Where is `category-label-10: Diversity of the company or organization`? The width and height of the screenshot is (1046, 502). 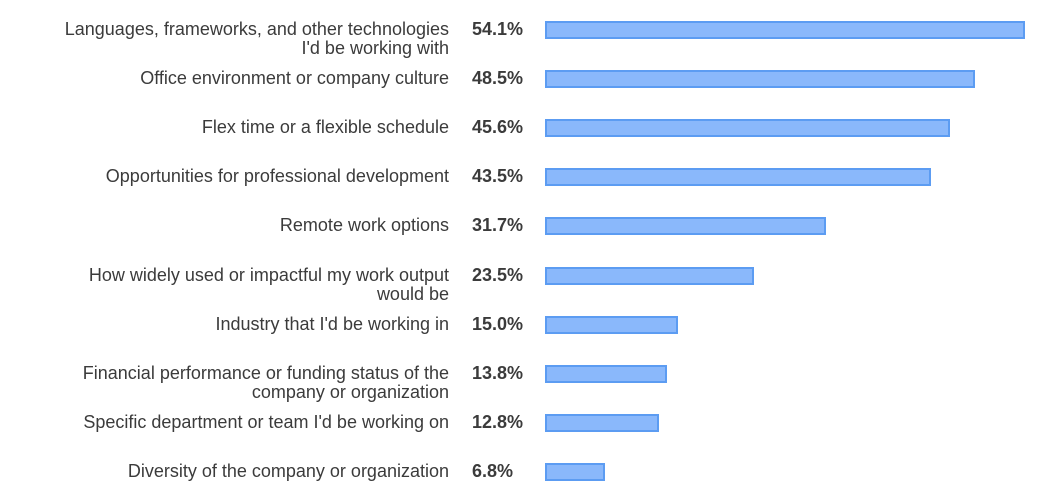
category-label-10: Diversity of the company or organization is located at coordinates (229, 471).